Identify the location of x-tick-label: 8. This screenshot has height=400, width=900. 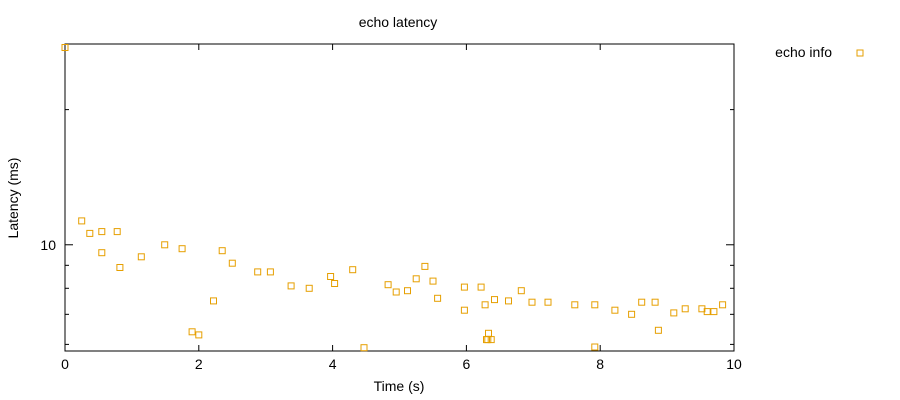
(600, 364).